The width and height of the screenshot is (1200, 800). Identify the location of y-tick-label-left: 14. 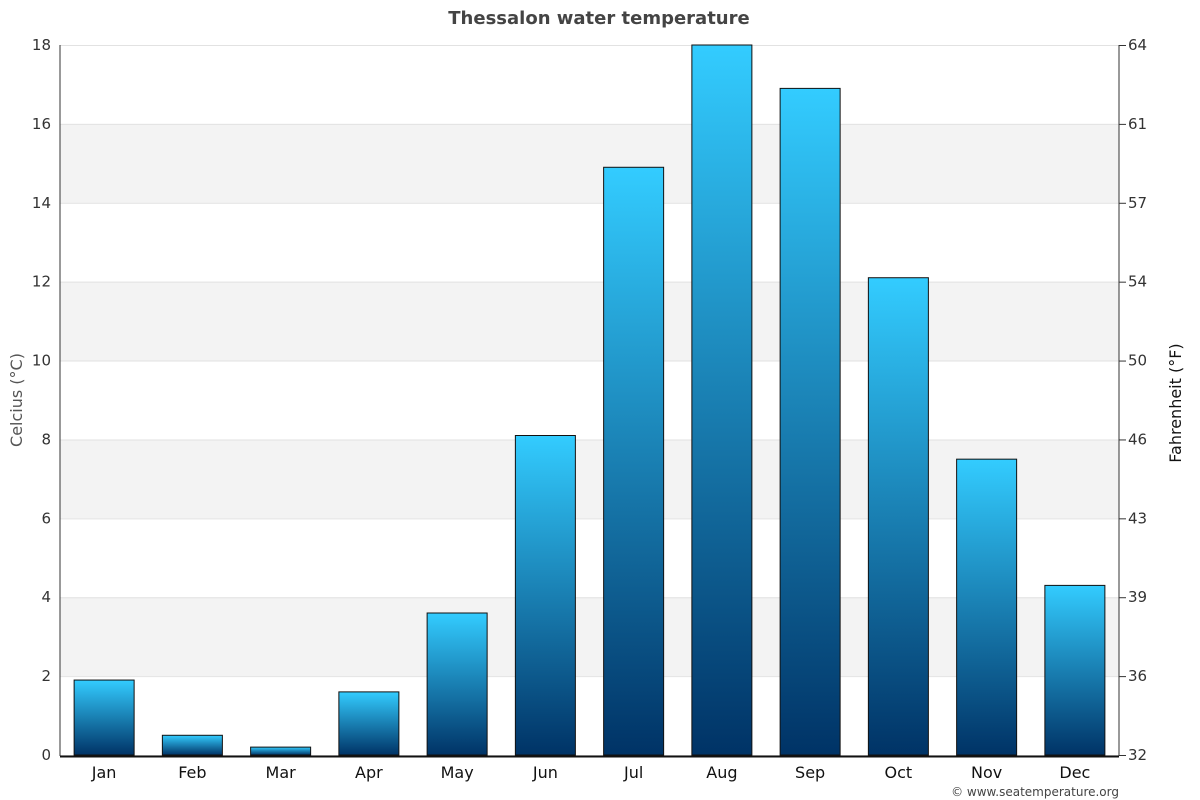
(41, 203).